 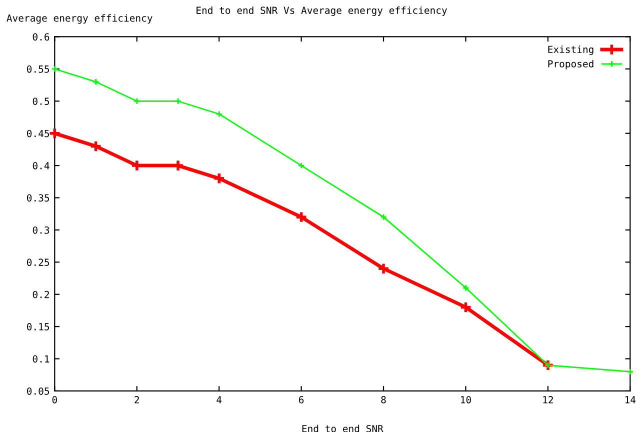 I want to click on x-tick-label: 2, so click(x=136, y=400).